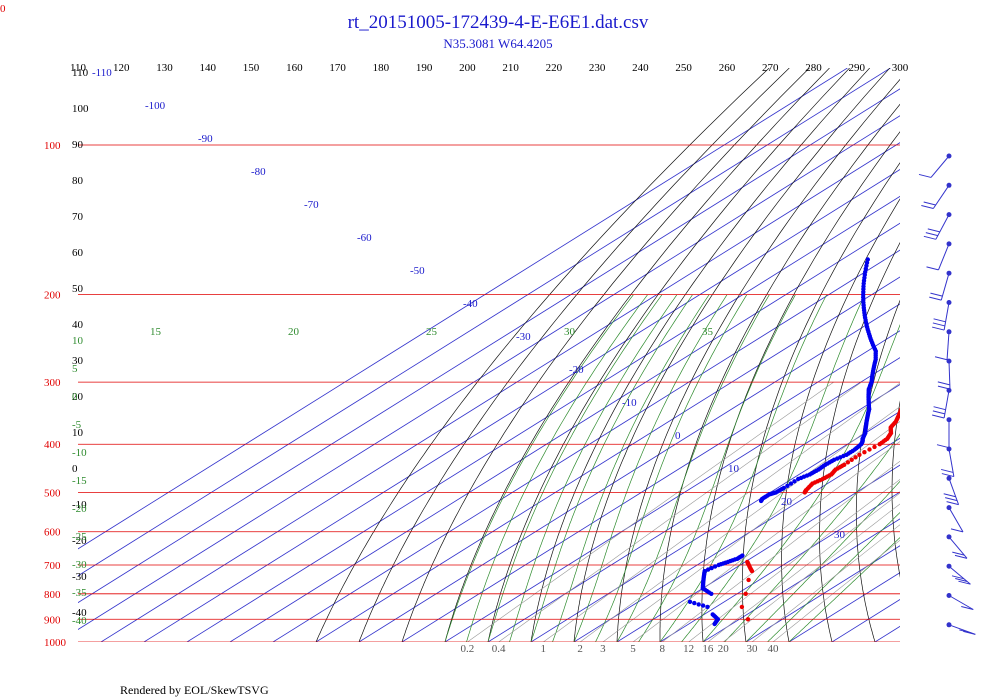 The image size is (1000, 700). What do you see at coordinates (78, 325) in the screenshot?
I see `dry-adiabat-label: 40` at bounding box center [78, 325].